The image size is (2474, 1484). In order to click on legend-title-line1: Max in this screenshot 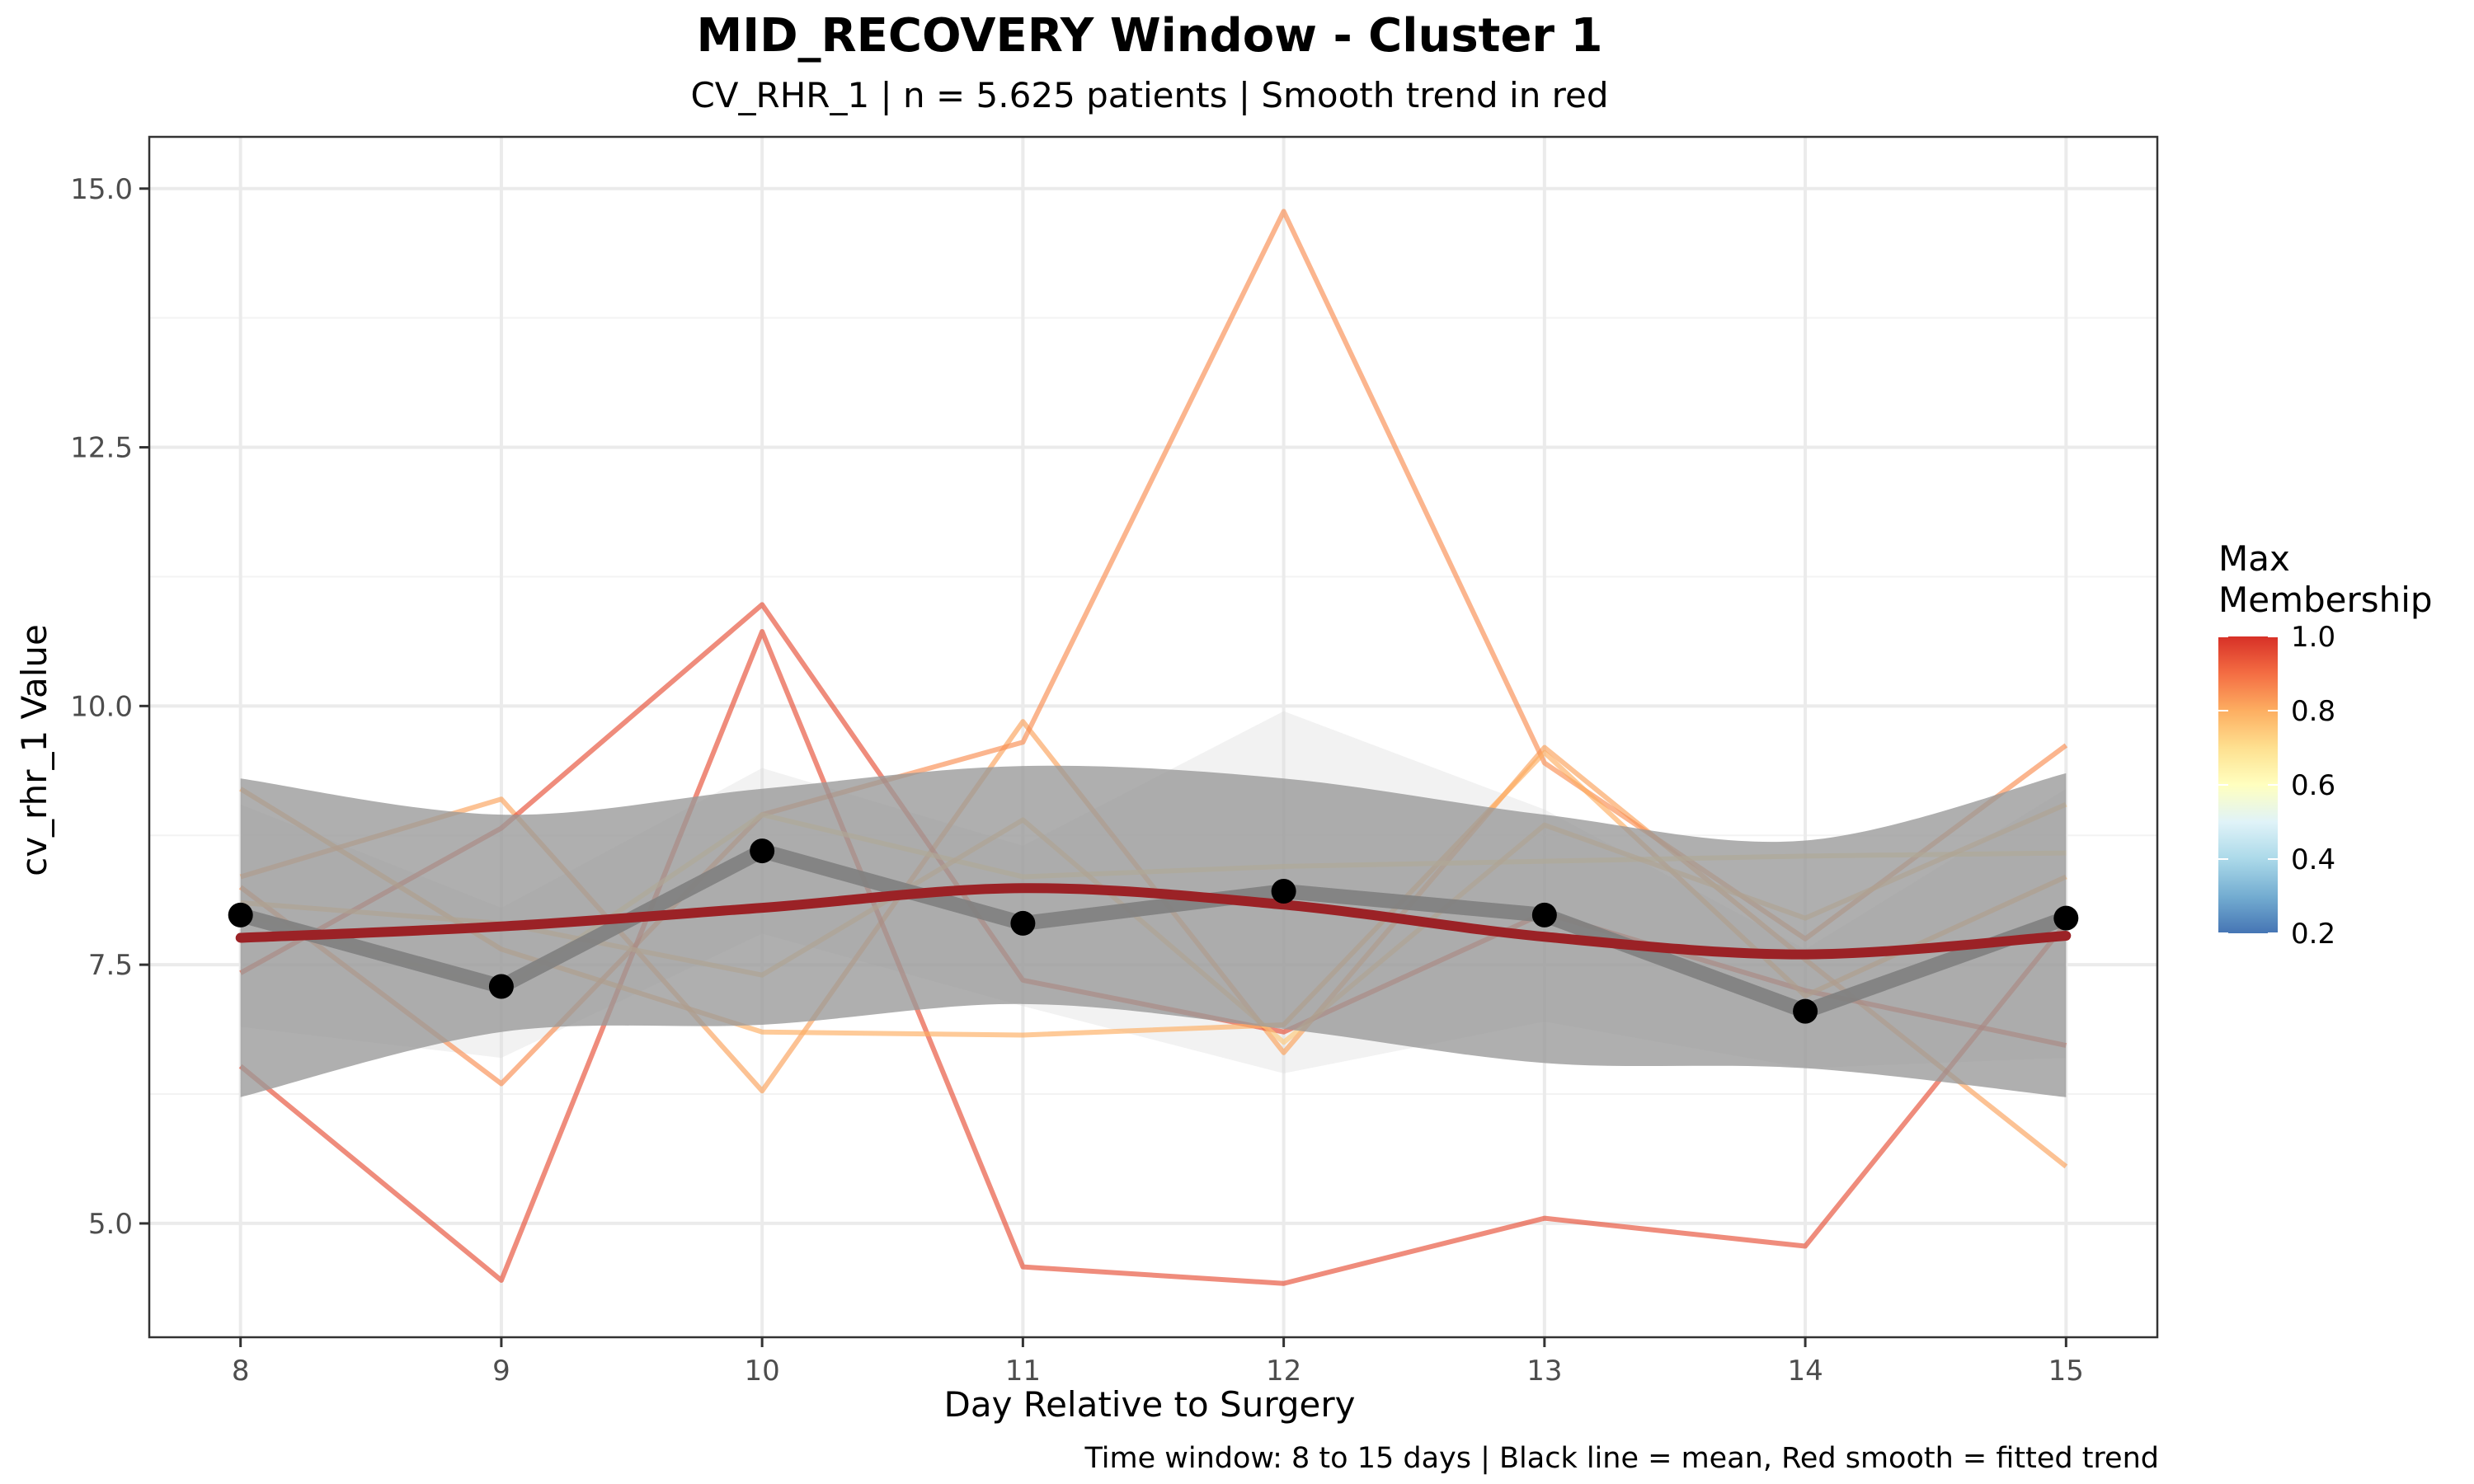, I will do `click(2254, 558)`.